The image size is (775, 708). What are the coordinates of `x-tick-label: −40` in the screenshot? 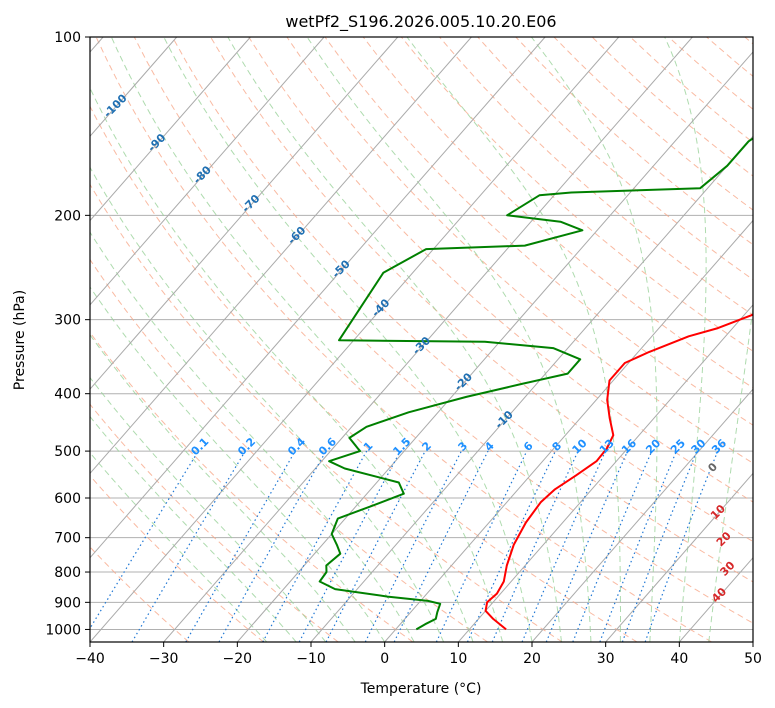 It's located at (90, 659).